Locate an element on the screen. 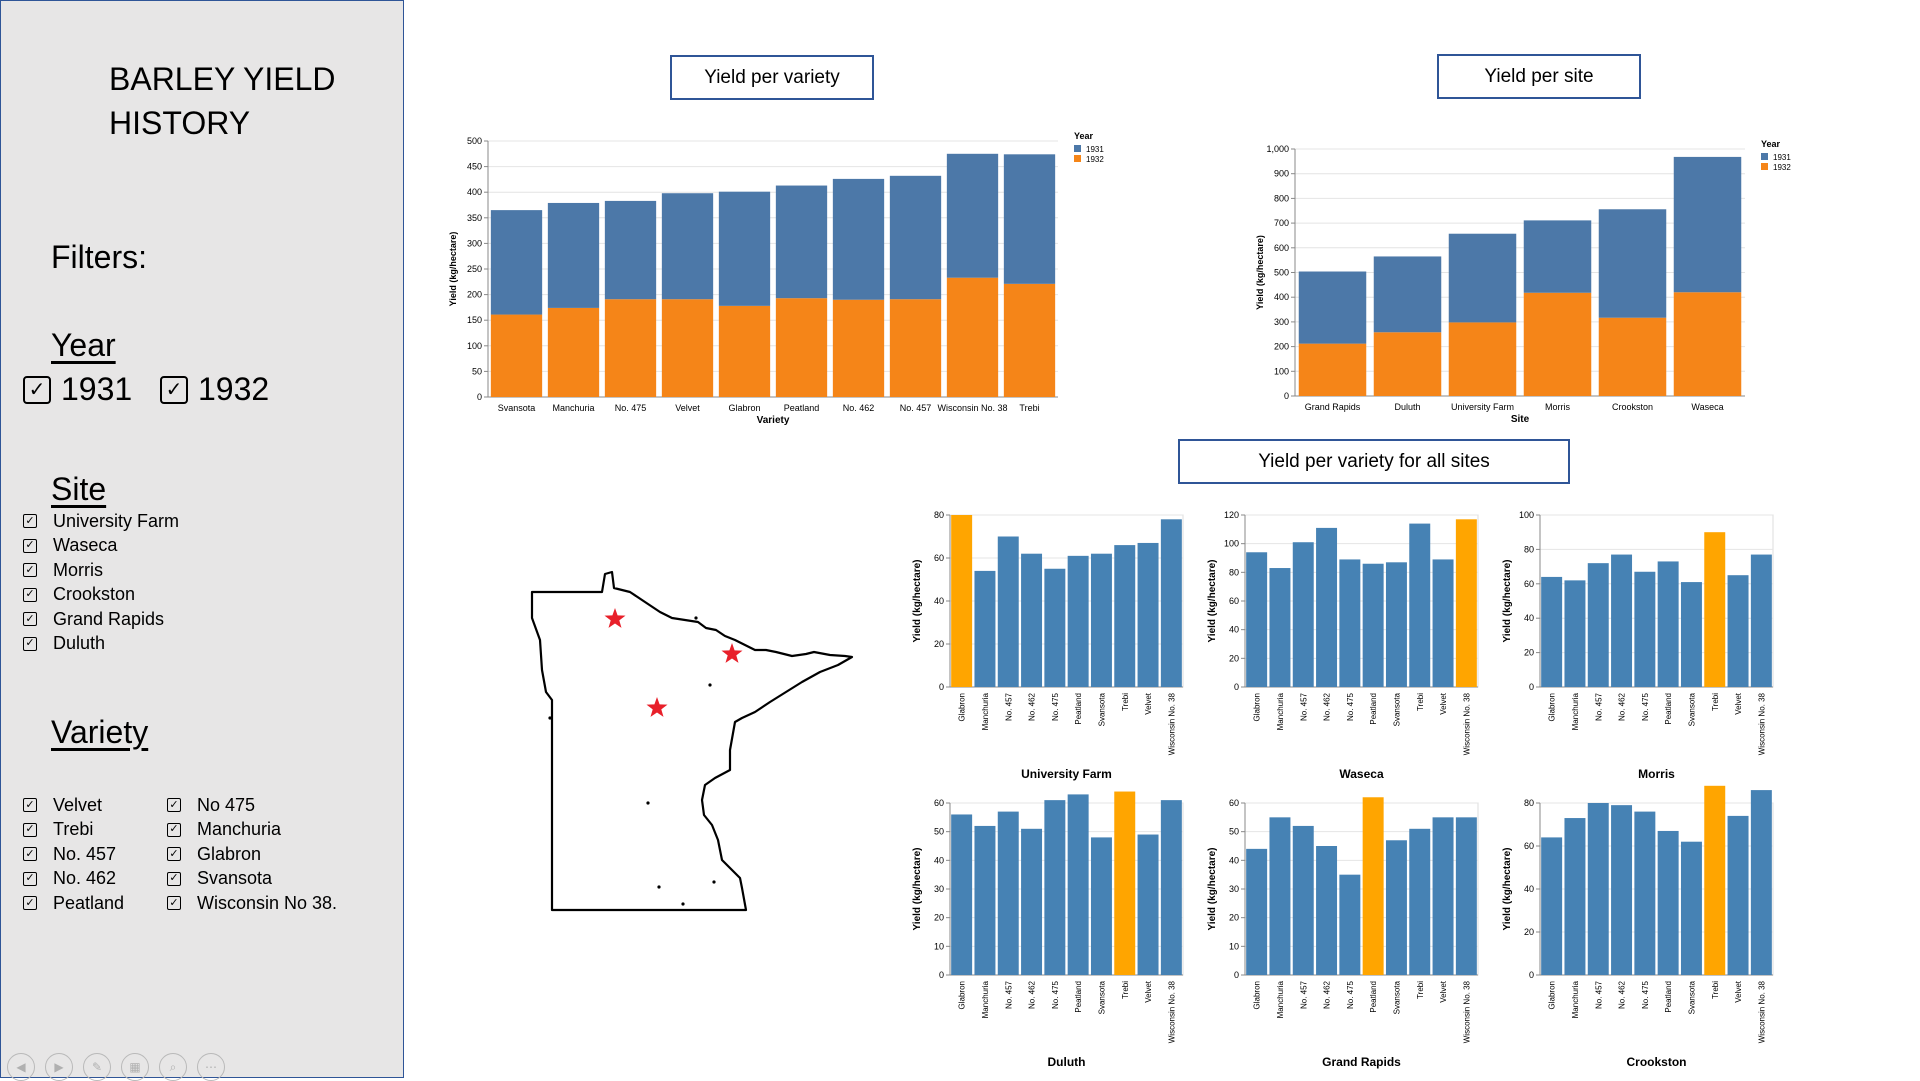 This screenshot has width=1920, height=1081. variety-checkbox-no-457: ✓ No. 457 is located at coordinates (73, 854).